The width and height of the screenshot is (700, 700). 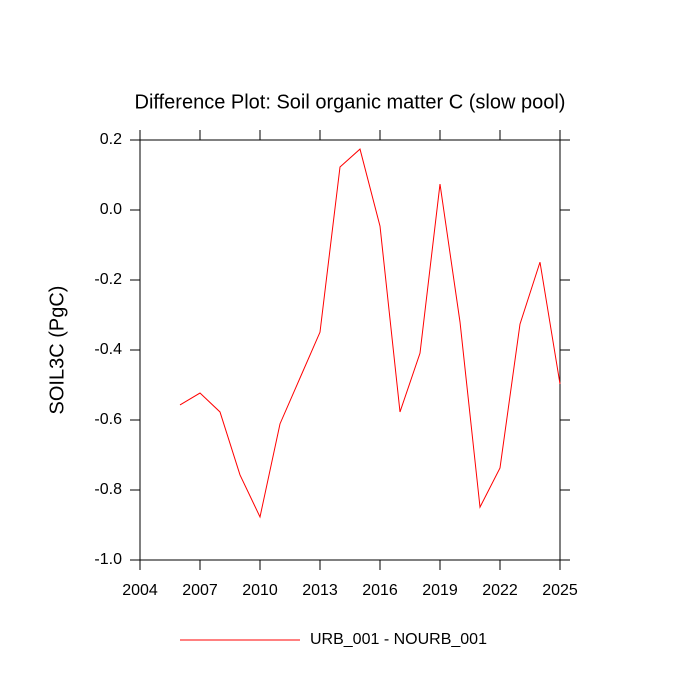 What do you see at coordinates (108, 419) in the screenshot?
I see `y-tick-label: -0.6` at bounding box center [108, 419].